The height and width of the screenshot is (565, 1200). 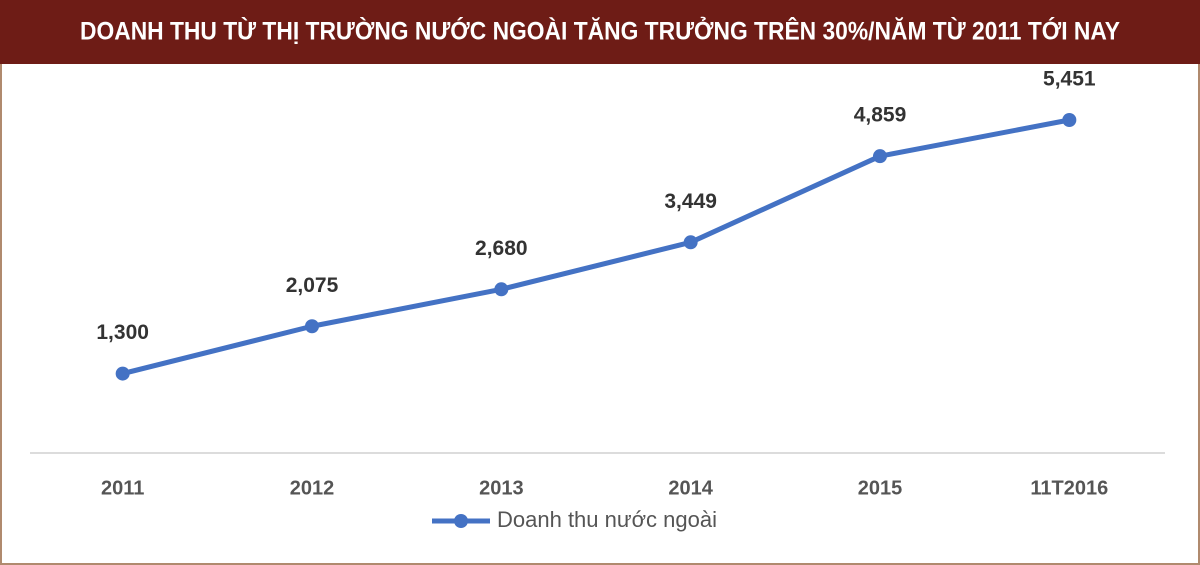 I want to click on x-tick-label: 11T2016, so click(x=1069, y=488).